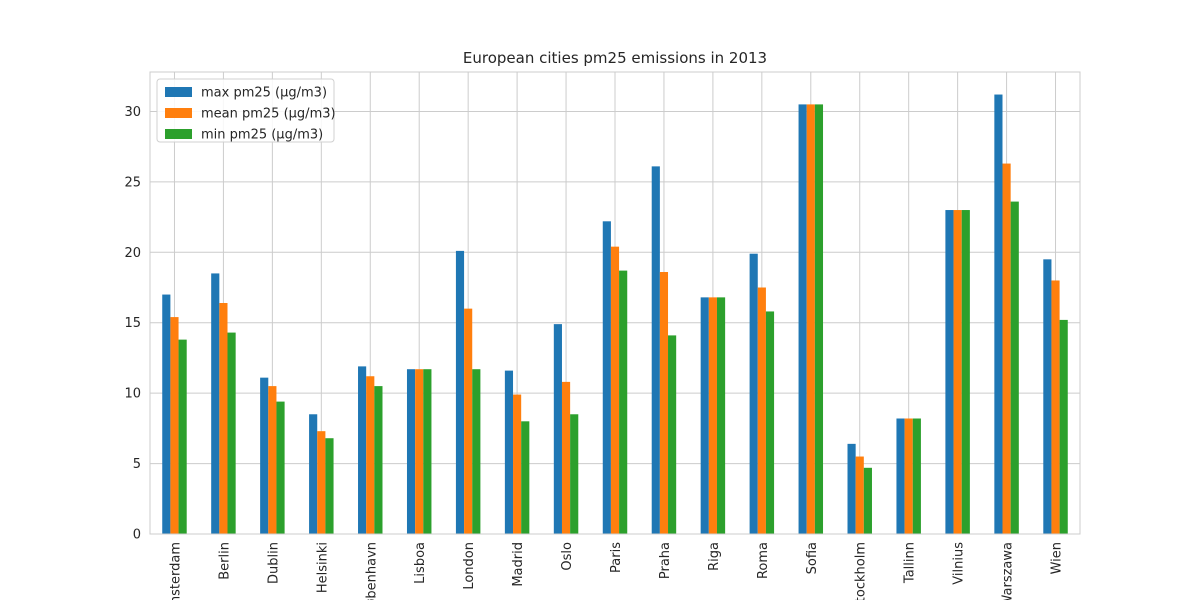 The width and height of the screenshot is (1200, 600). Describe the element at coordinates (132, 323) in the screenshot. I see `y-tick-label: 15` at that location.